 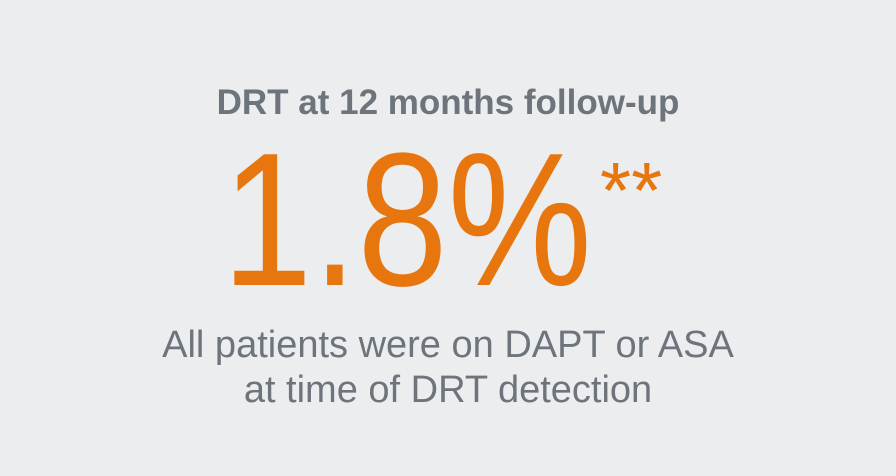 What do you see at coordinates (448, 390) in the screenshot?
I see `caption-line: at time of DRT detection` at bounding box center [448, 390].